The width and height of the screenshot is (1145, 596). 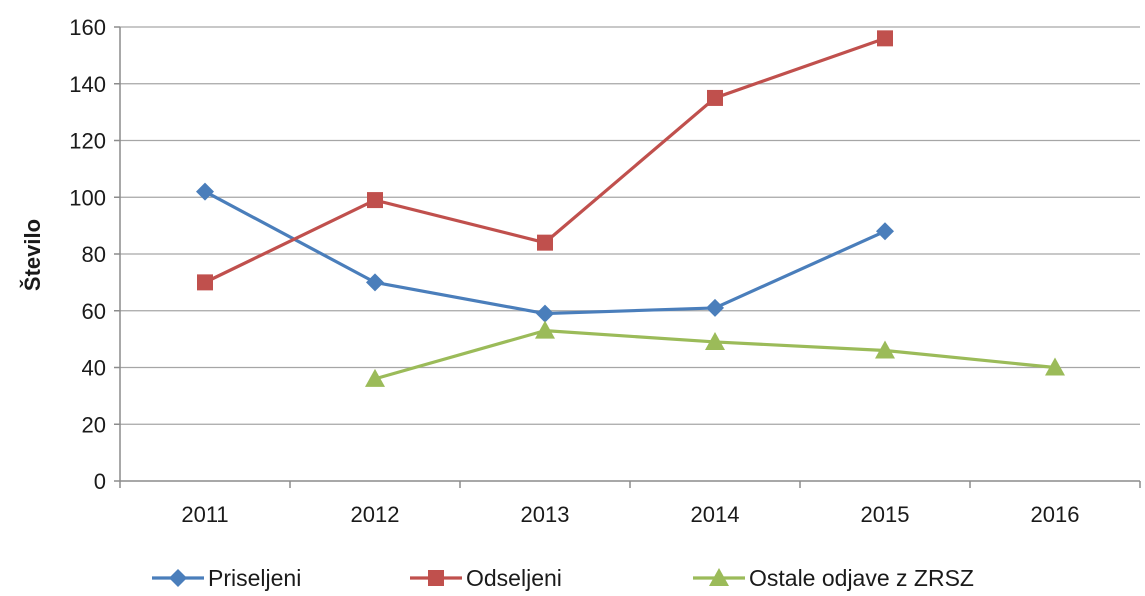 What do you see at coordinates (94, 254) in the screenshot?
I see `y-tick-label: 80` at bounding box center [94, 254].